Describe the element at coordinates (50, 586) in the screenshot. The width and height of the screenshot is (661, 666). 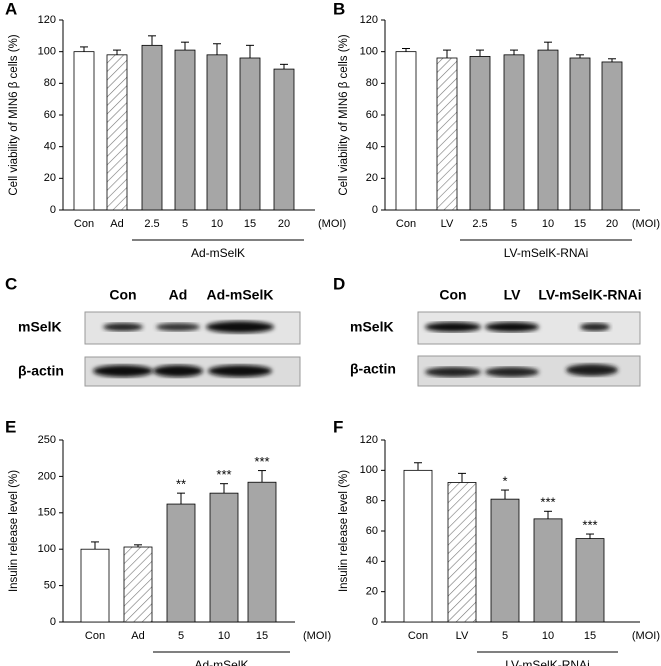
I see `y-tick-label: 50` at that location.